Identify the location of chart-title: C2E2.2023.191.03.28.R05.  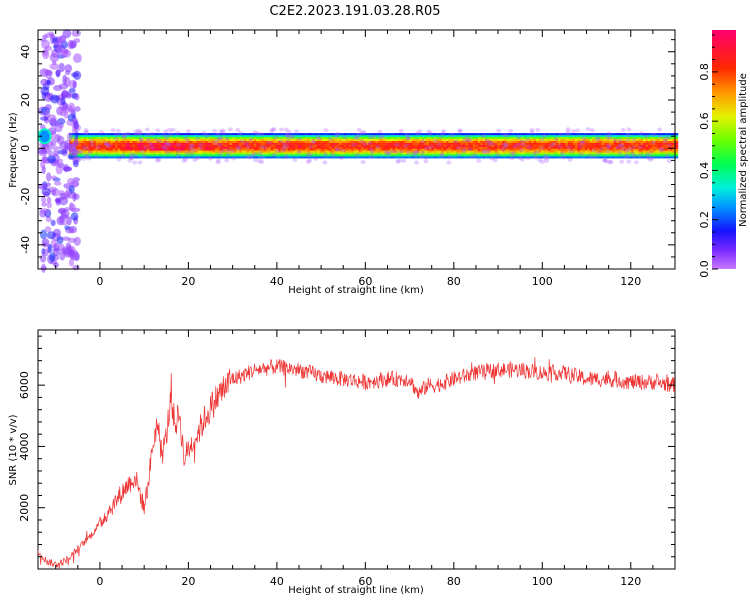
(354, 11).